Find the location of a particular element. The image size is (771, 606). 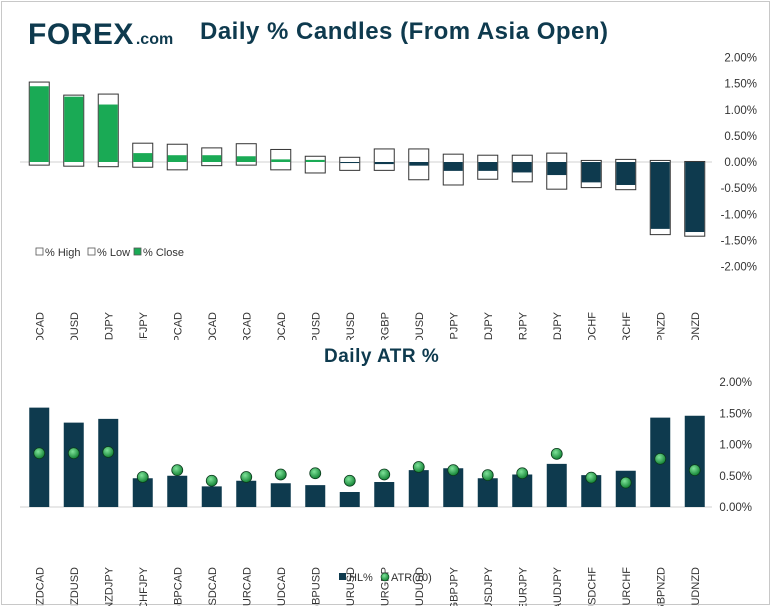

legend-label: % Close is located at coordinates (163, 253).